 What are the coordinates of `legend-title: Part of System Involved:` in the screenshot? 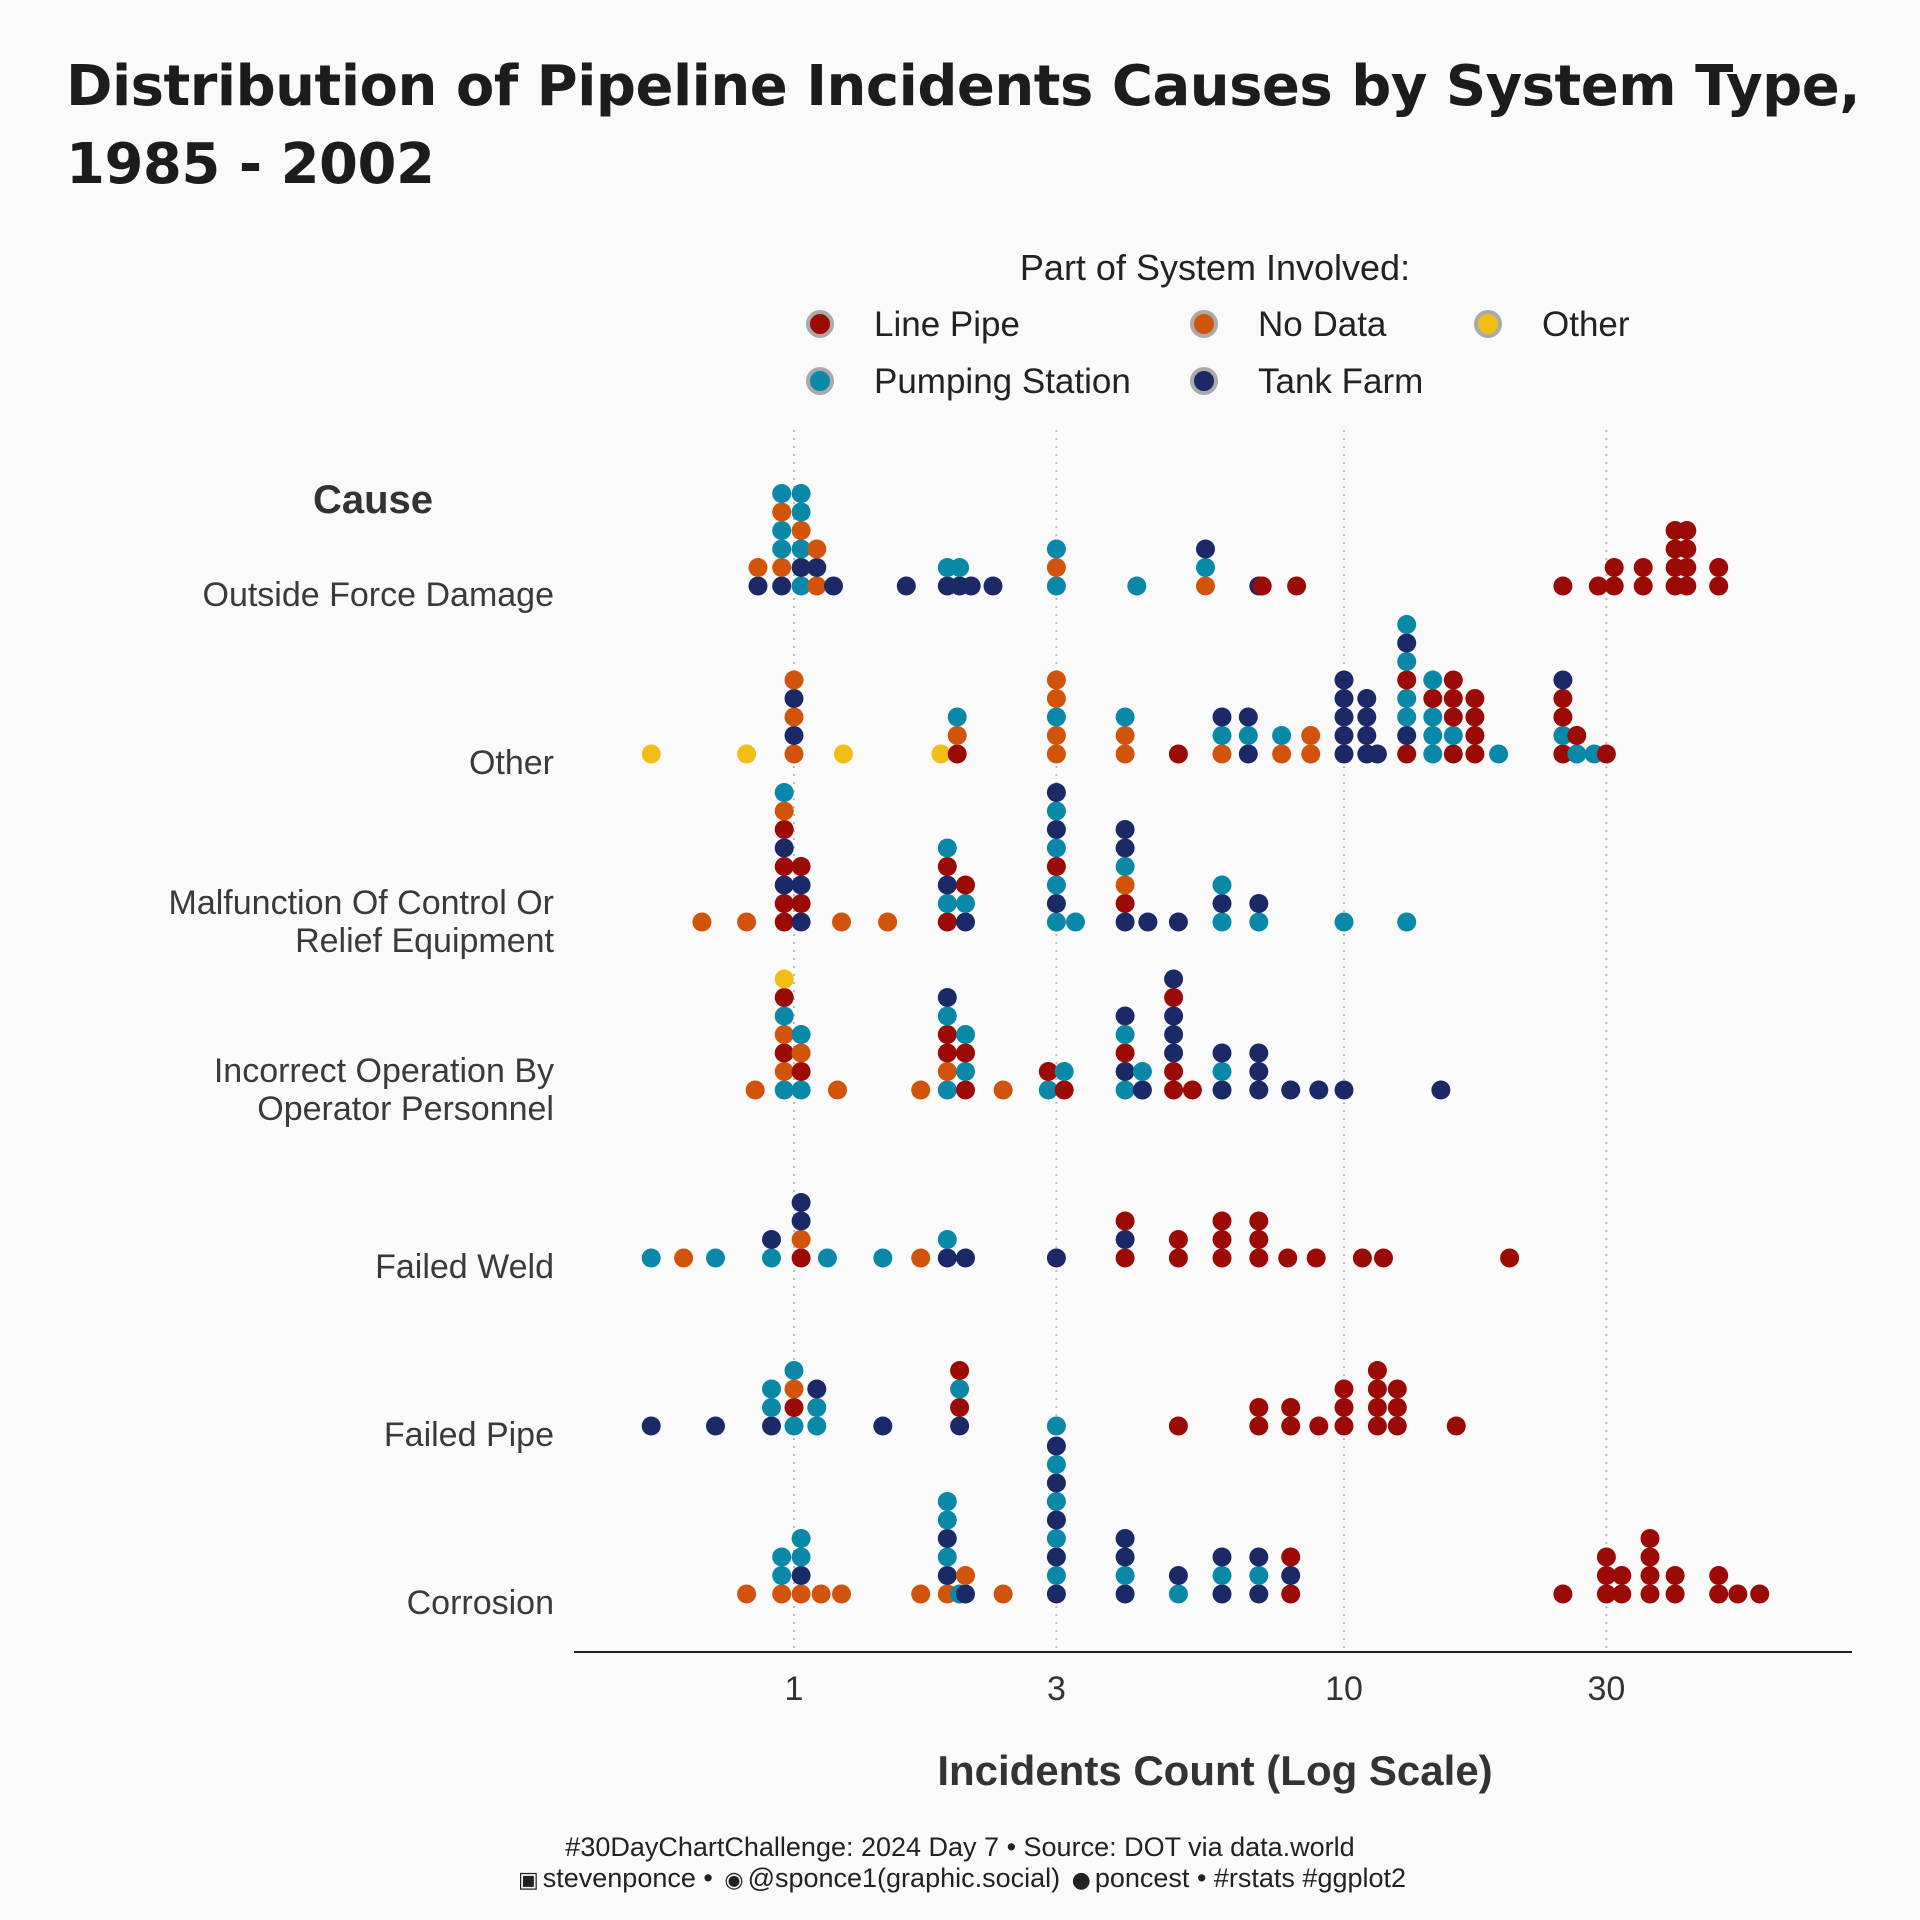 It's located at (1215, 267).